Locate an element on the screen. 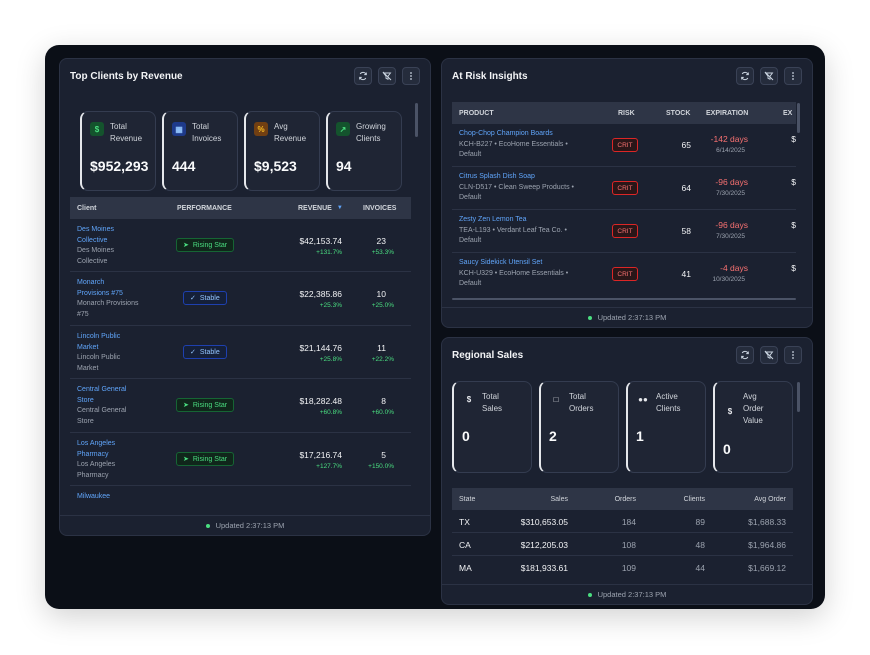 The height and width of the screenshot is (655, 870). column-header-invoices: INVOICES is located at coordinates (380, 208).